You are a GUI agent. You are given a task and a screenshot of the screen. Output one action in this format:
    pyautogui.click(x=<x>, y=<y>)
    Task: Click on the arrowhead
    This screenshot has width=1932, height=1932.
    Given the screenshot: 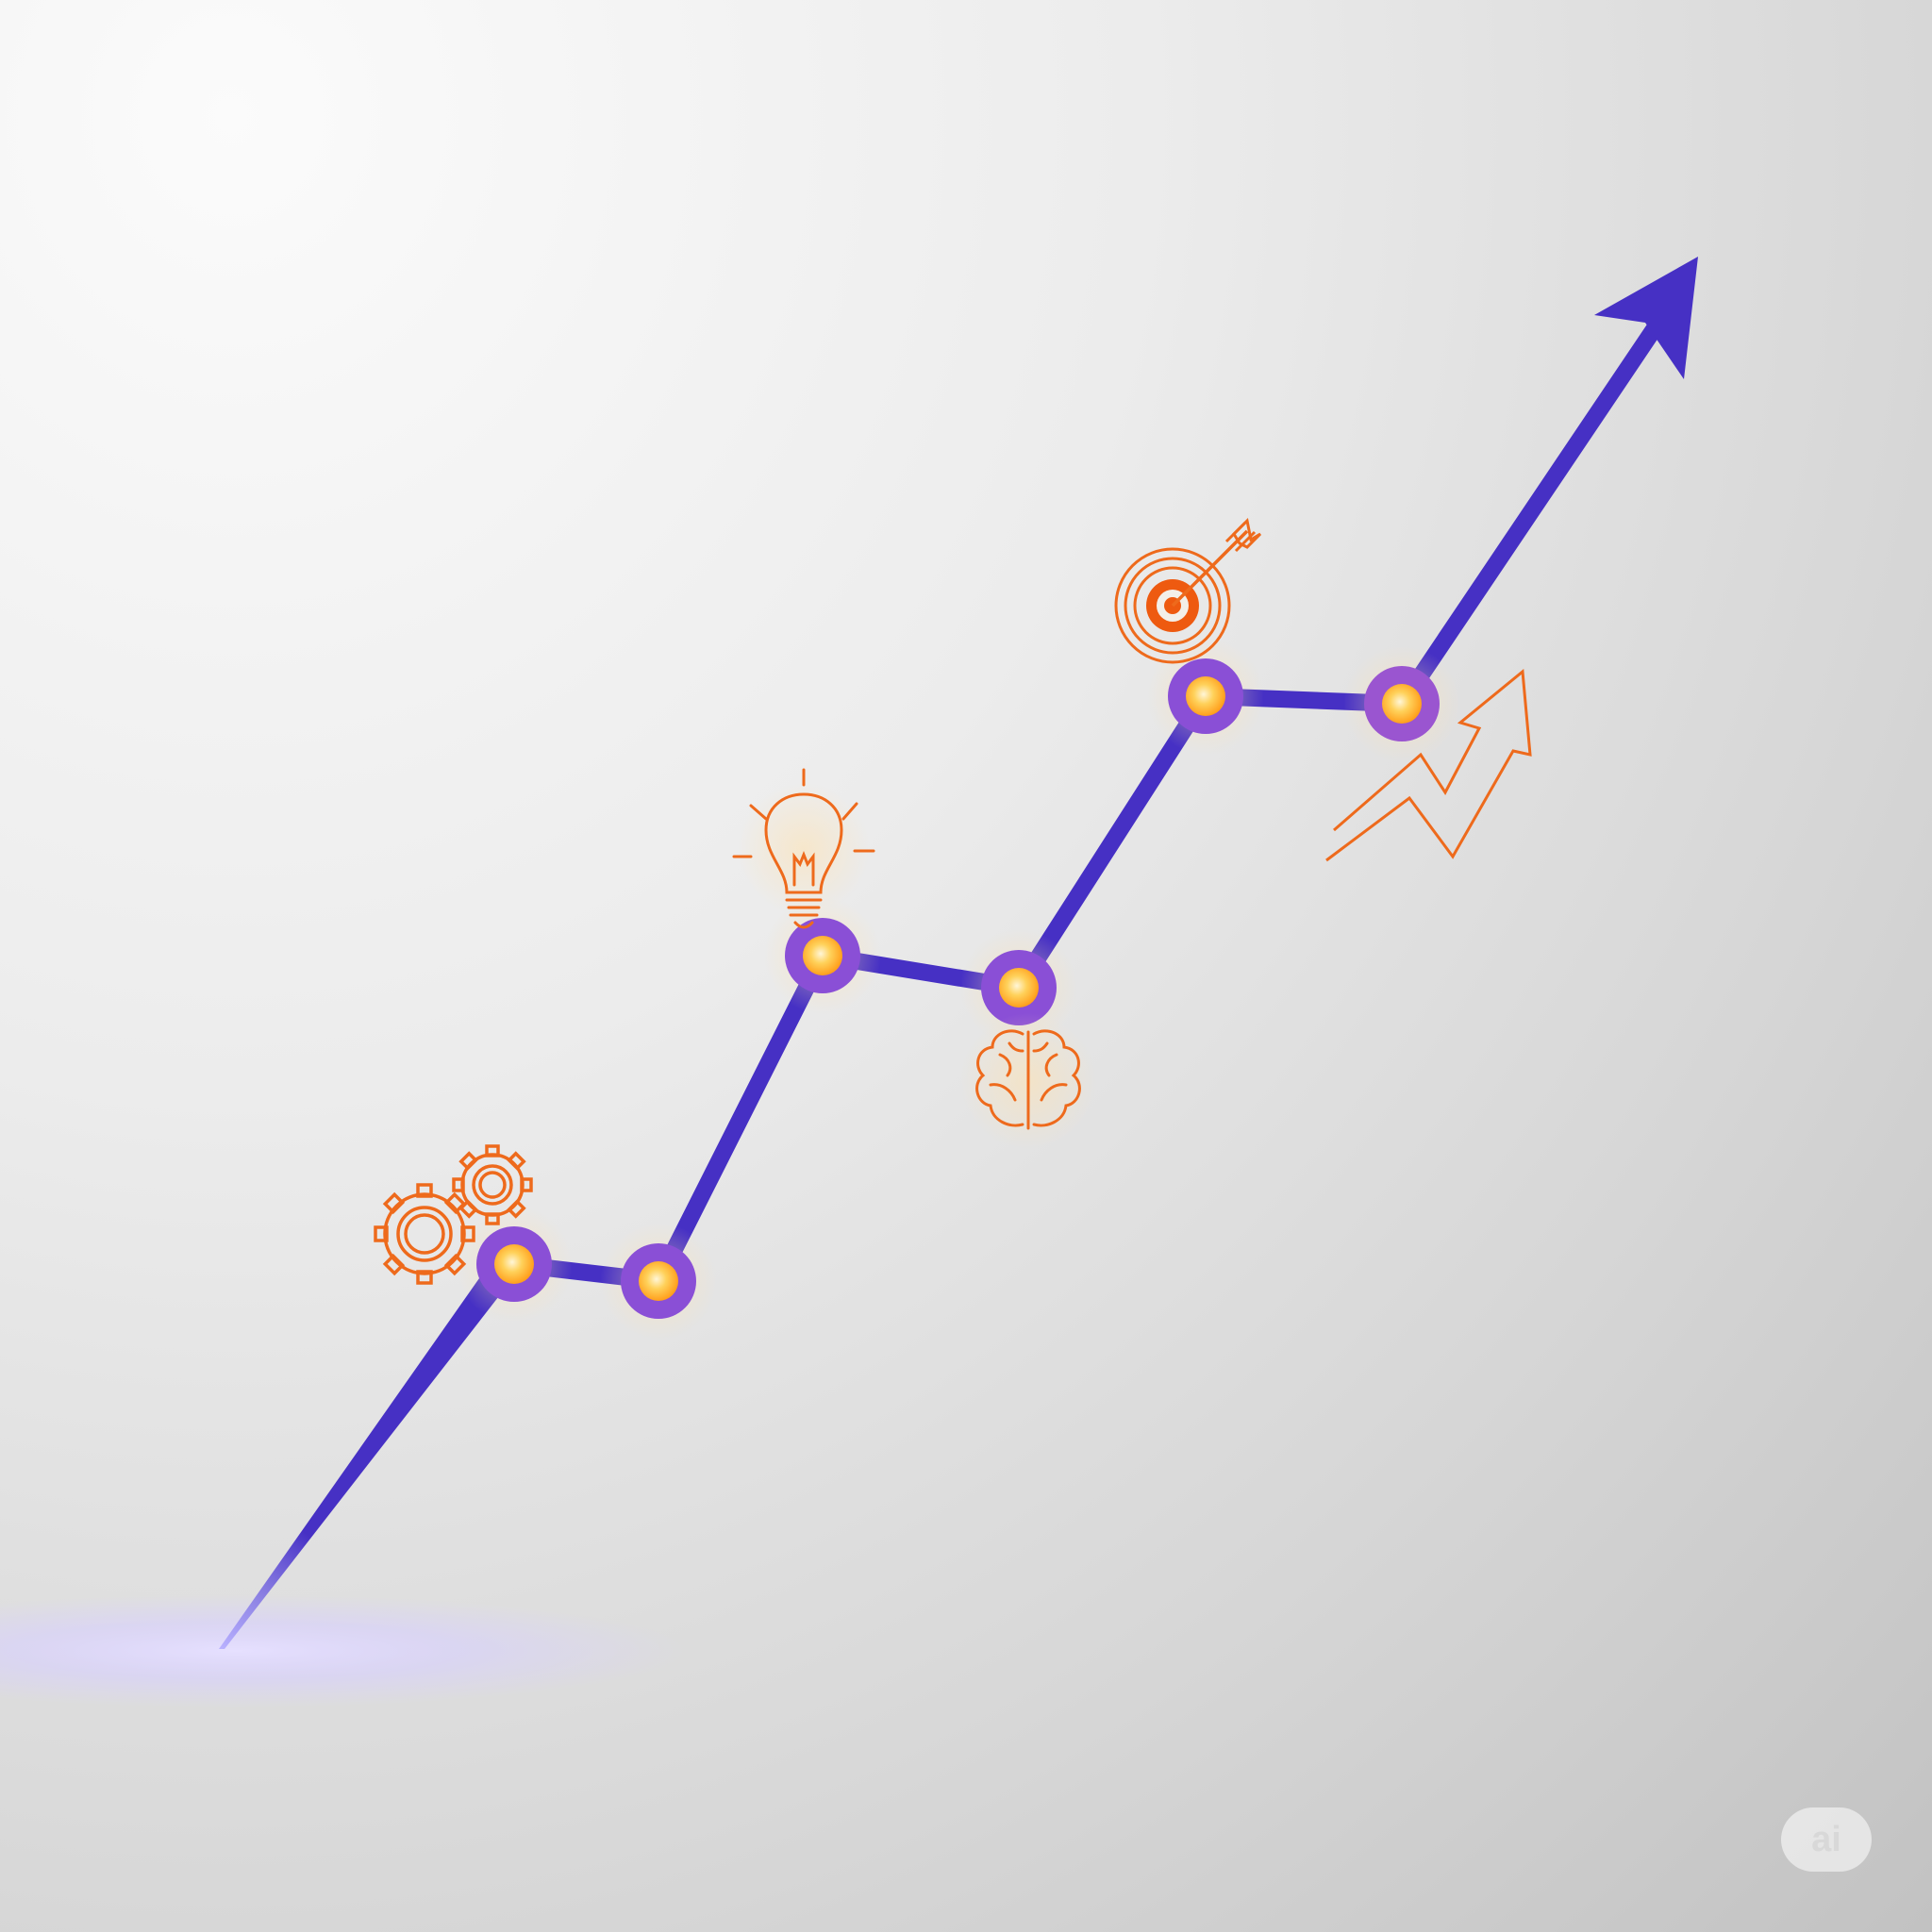 What is the action you would take?
    pyautogui.click(x=1646, y=318)
    